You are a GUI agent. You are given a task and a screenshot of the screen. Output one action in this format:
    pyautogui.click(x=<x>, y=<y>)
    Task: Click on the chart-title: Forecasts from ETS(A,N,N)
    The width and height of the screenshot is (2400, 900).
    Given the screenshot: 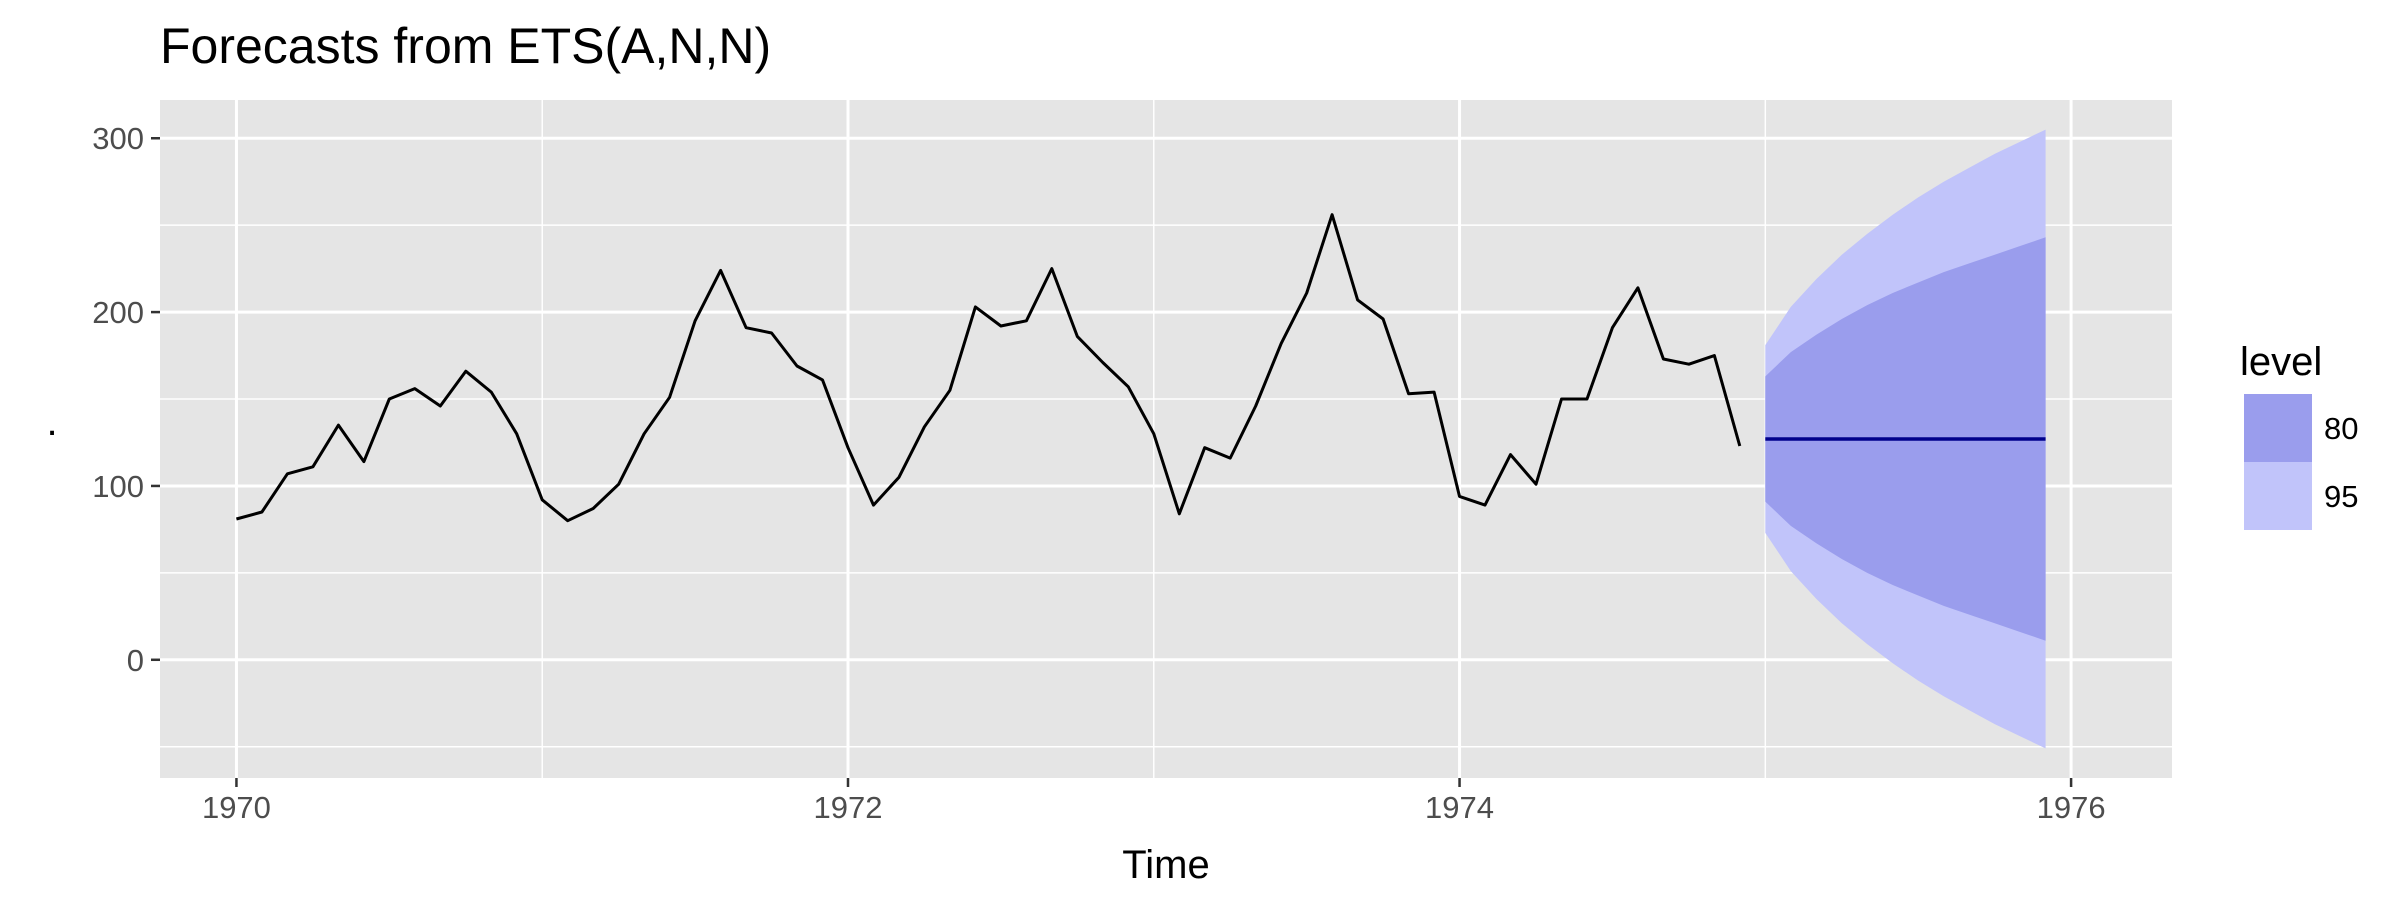 What is the action you would take?
    pyautogui.click(x=465, y=46)
    